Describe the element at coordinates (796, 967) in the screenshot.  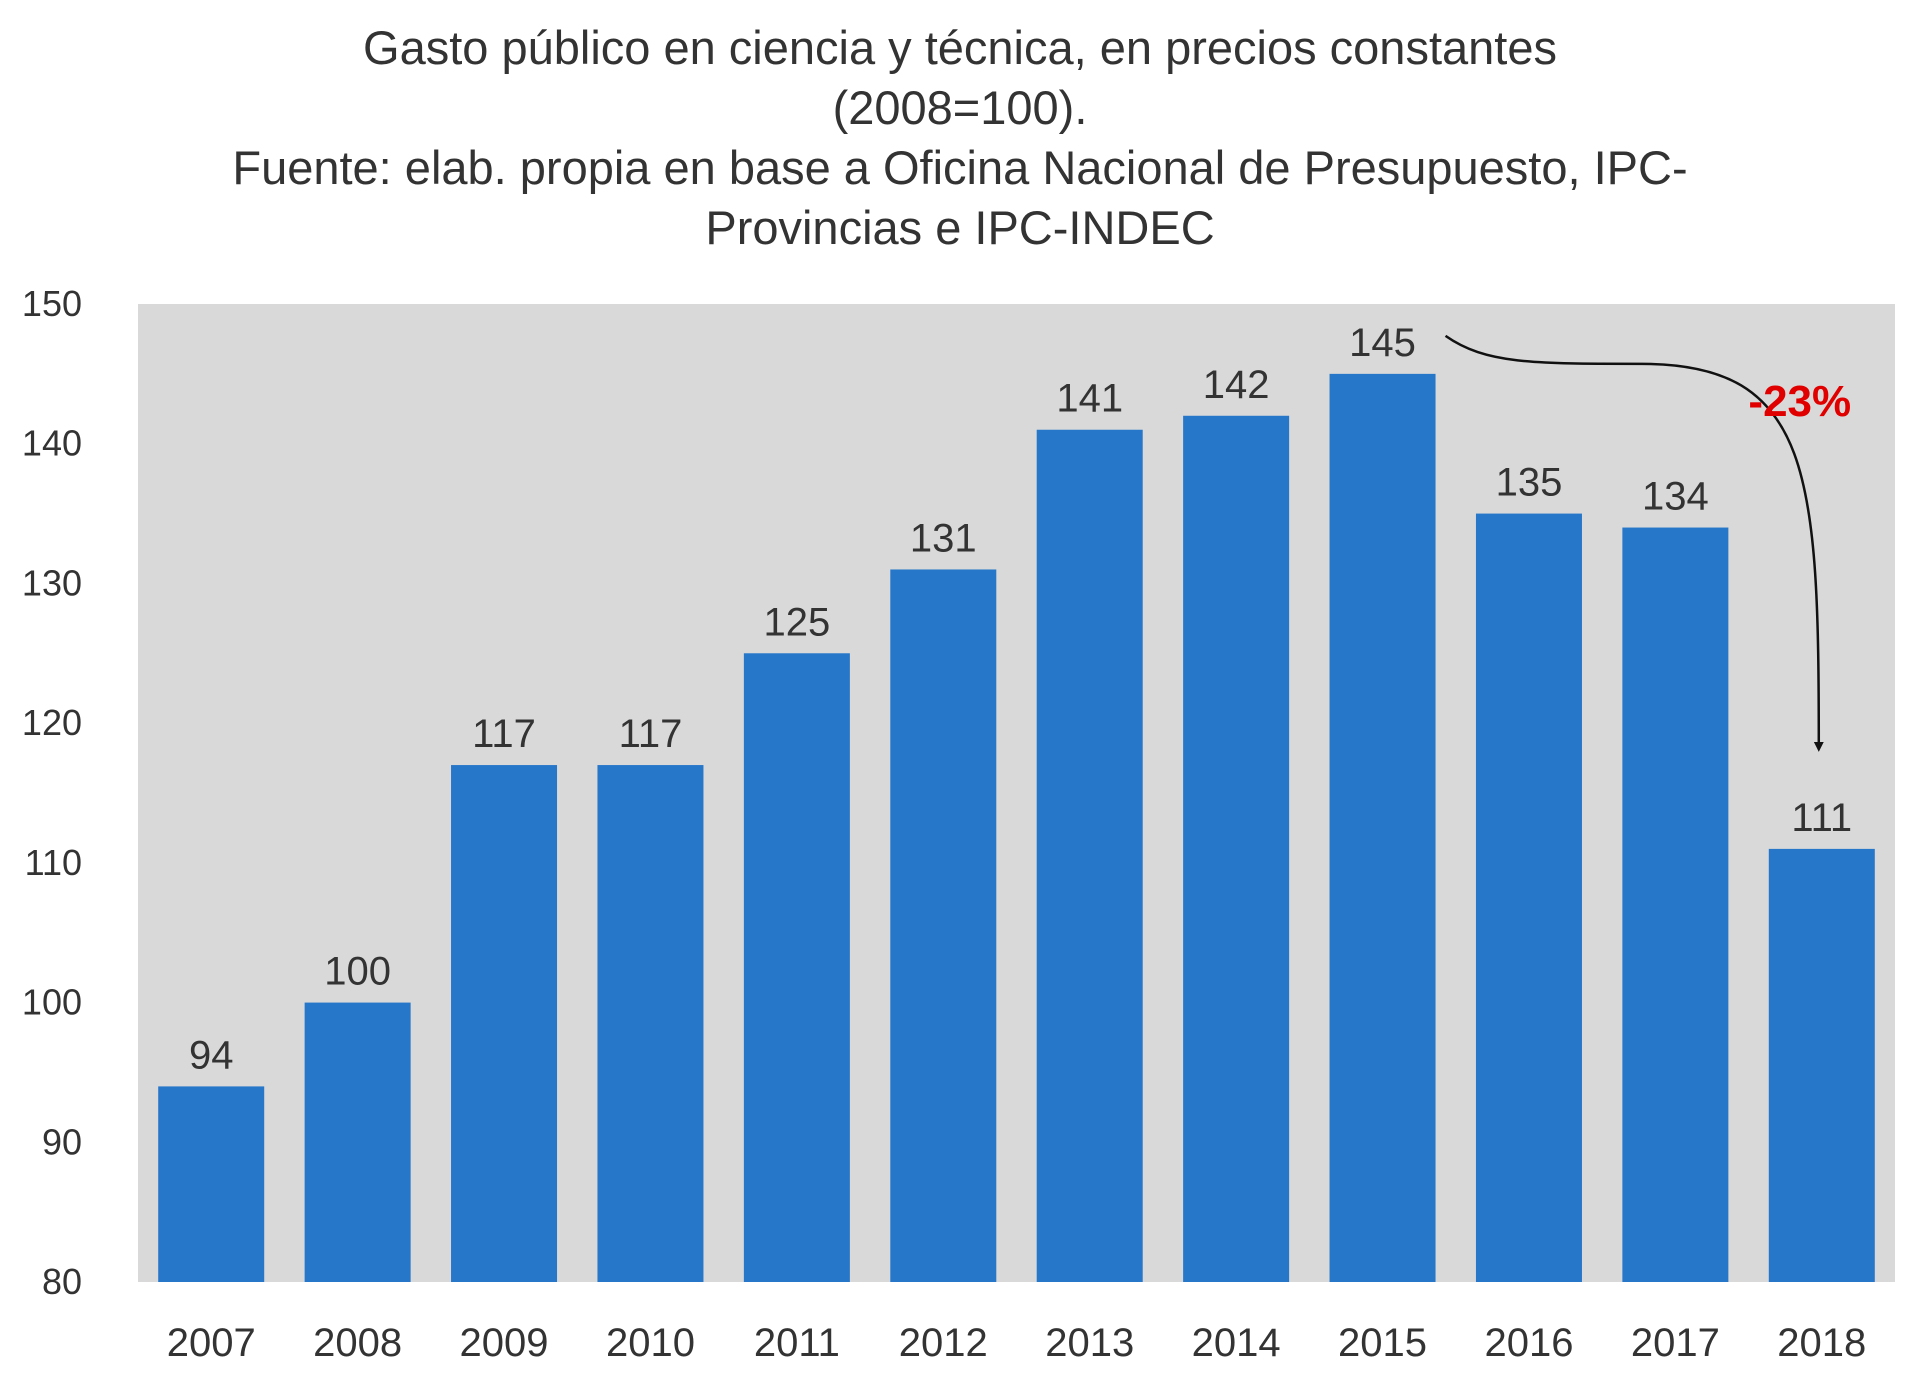
I see `bar-2011` at that location.